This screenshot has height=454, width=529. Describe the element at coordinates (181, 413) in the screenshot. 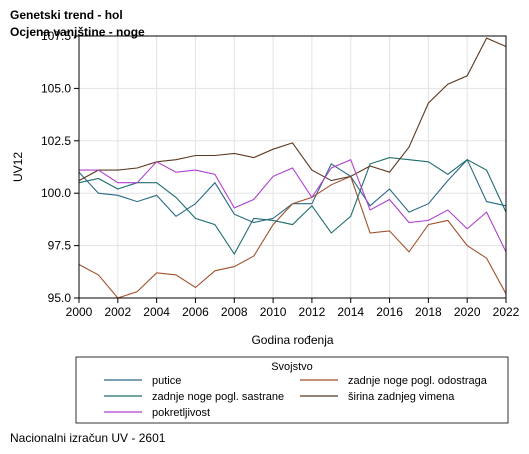

I see `legend-label-4: pokretljivost` at that location.